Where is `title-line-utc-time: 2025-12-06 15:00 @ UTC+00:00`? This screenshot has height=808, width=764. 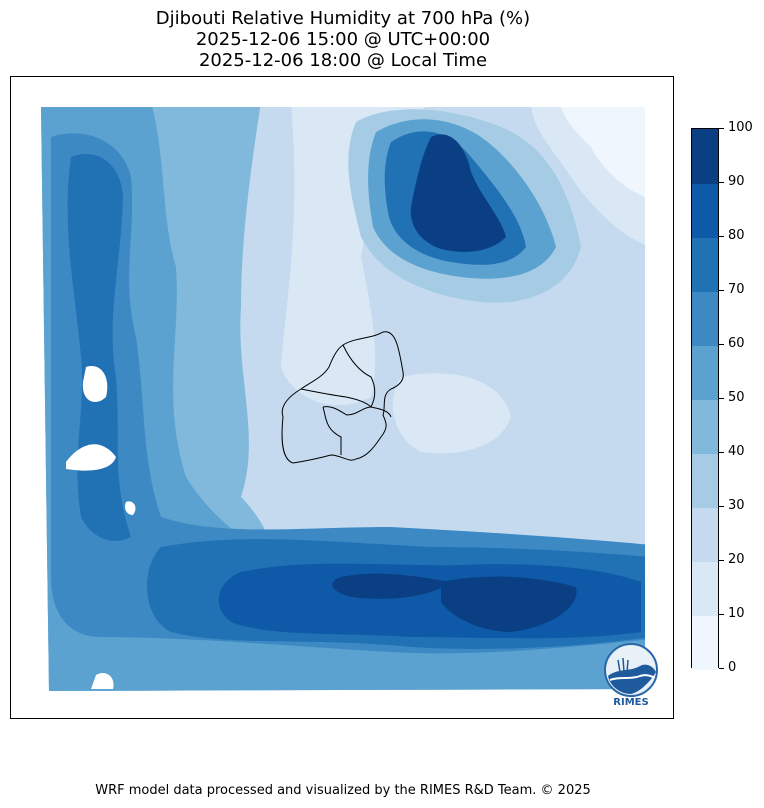 title-line-utc-time: 2025-12-06 15:00 @ UTC+00:00 is located at coordinates (343, 39).